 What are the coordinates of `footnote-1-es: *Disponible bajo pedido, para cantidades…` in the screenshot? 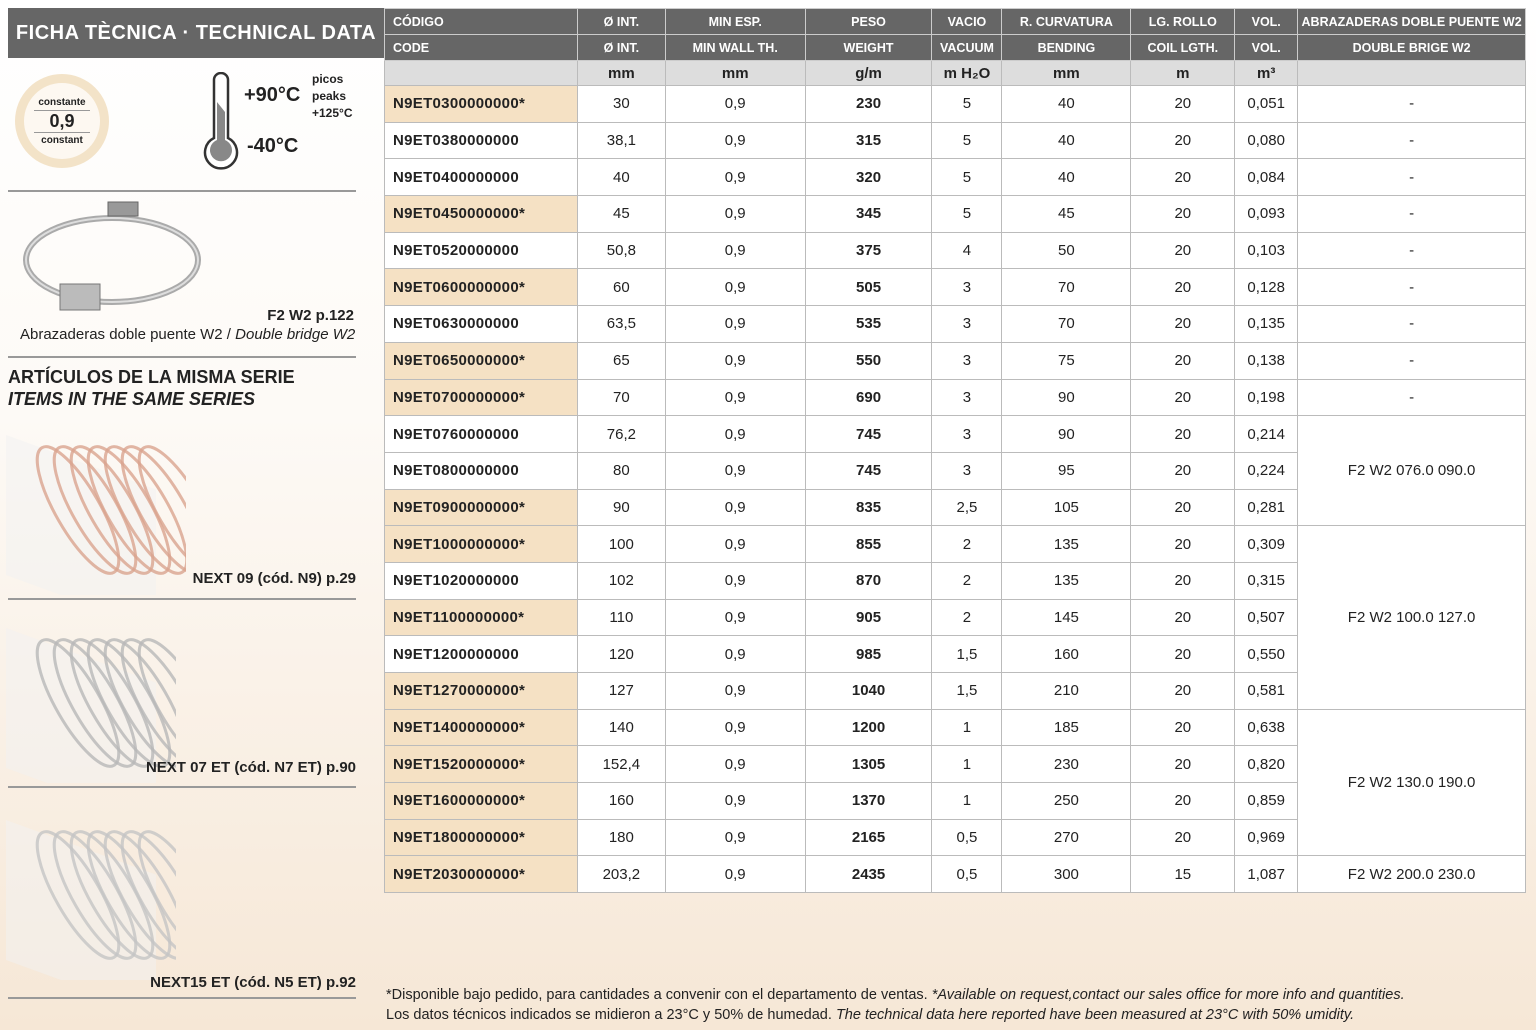 It's located at (659, 995).